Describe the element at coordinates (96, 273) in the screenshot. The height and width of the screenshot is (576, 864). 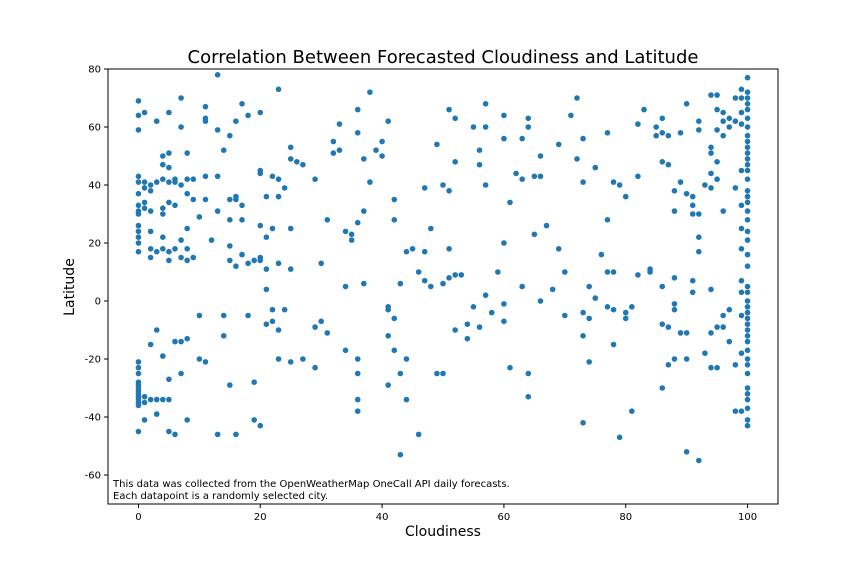
I see `y-axis: -60 -40 -20 0 20 40 60 80` at that location.